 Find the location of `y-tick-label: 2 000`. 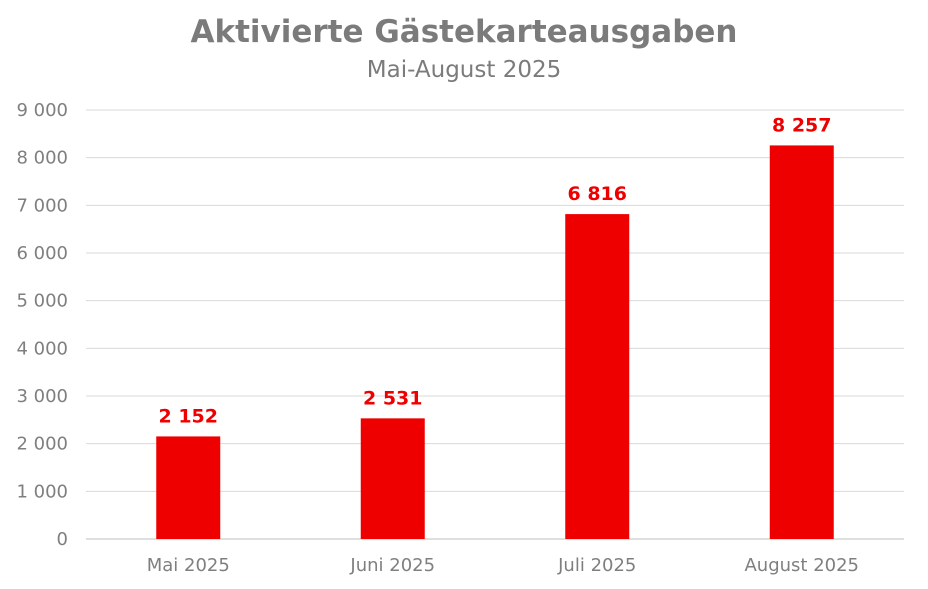

y-tick-label: 2 000 is located at coordinates (42, 444).